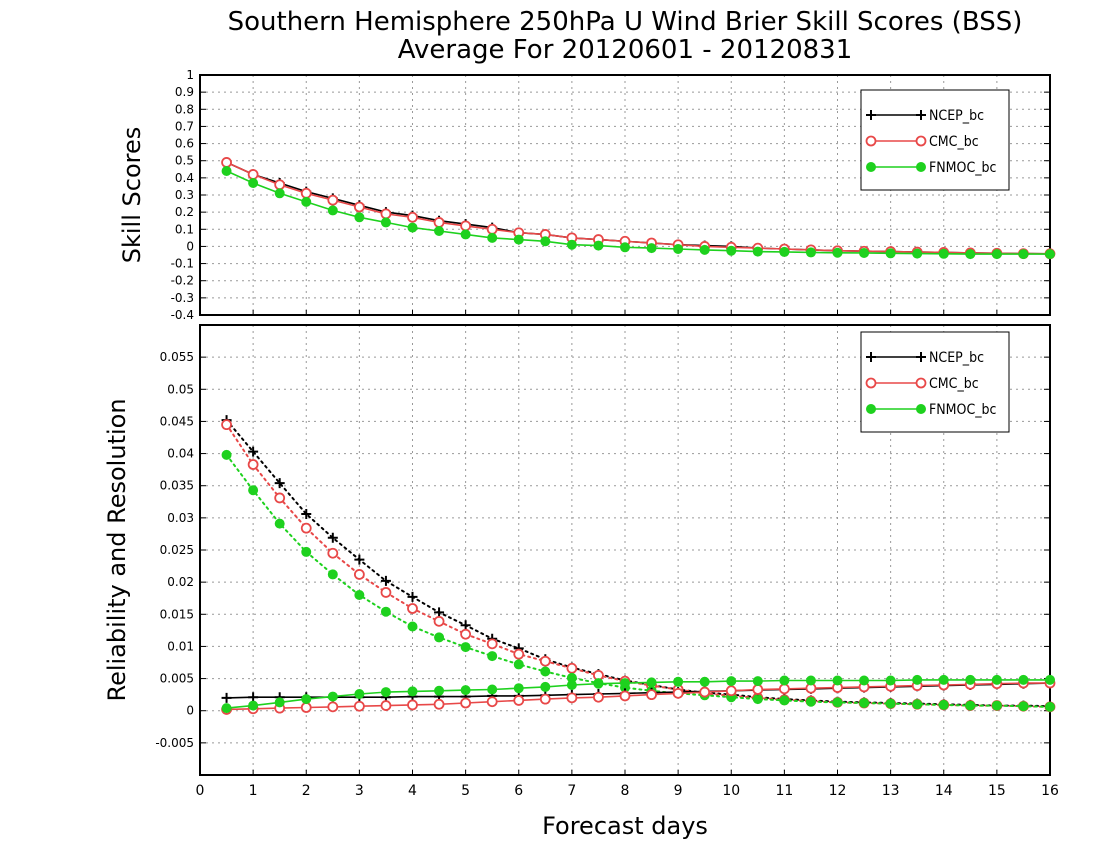 The height and width of the screenshot is (850, 1100). Describe the element at coordinates (200, 791) in the screenshot. I see `x-tick-label: 0` at that location.